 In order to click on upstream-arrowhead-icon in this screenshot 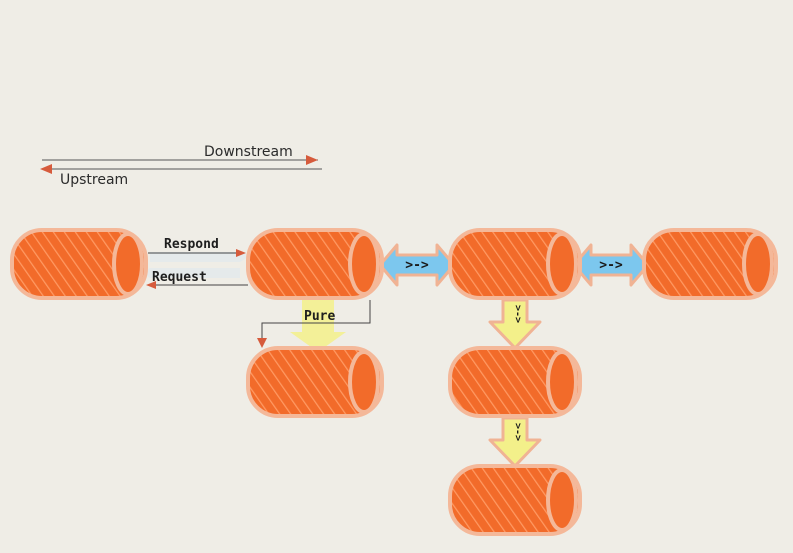, I will do `click(46, 169)`.